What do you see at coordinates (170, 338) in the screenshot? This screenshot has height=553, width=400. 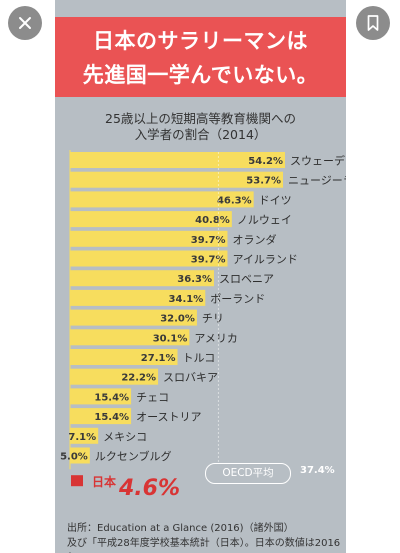 I see `value-label-9: 30.1%` at bounding box center [170, 338].